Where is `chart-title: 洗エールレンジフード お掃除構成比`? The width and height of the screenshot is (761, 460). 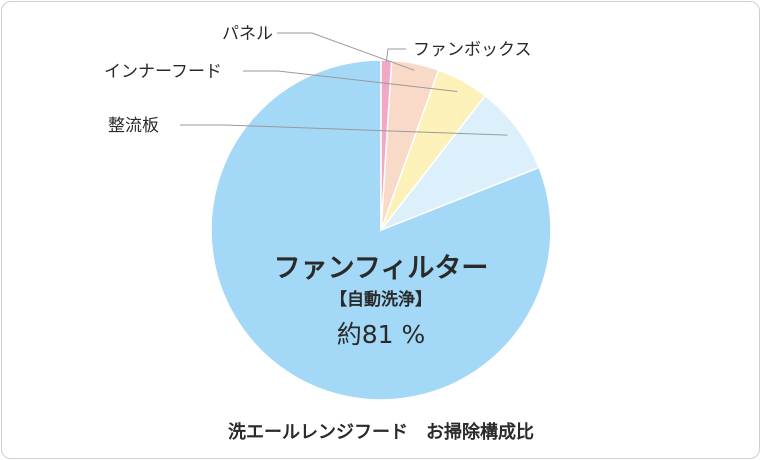 chart-title: 洗エールレンジフード お掃除構成比 is located at coordinates (381, 432).